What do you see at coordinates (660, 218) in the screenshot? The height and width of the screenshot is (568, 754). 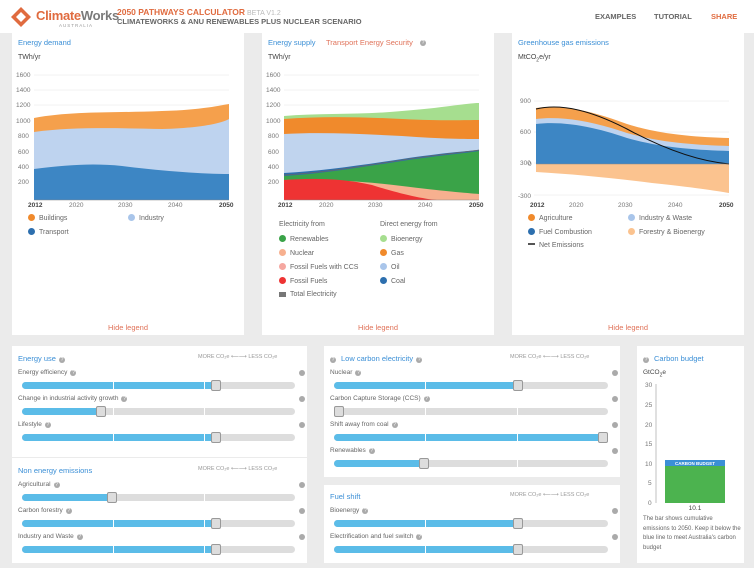 I see `legend-industry-waste: Industry & Waste` at bounding box center [660, 218].